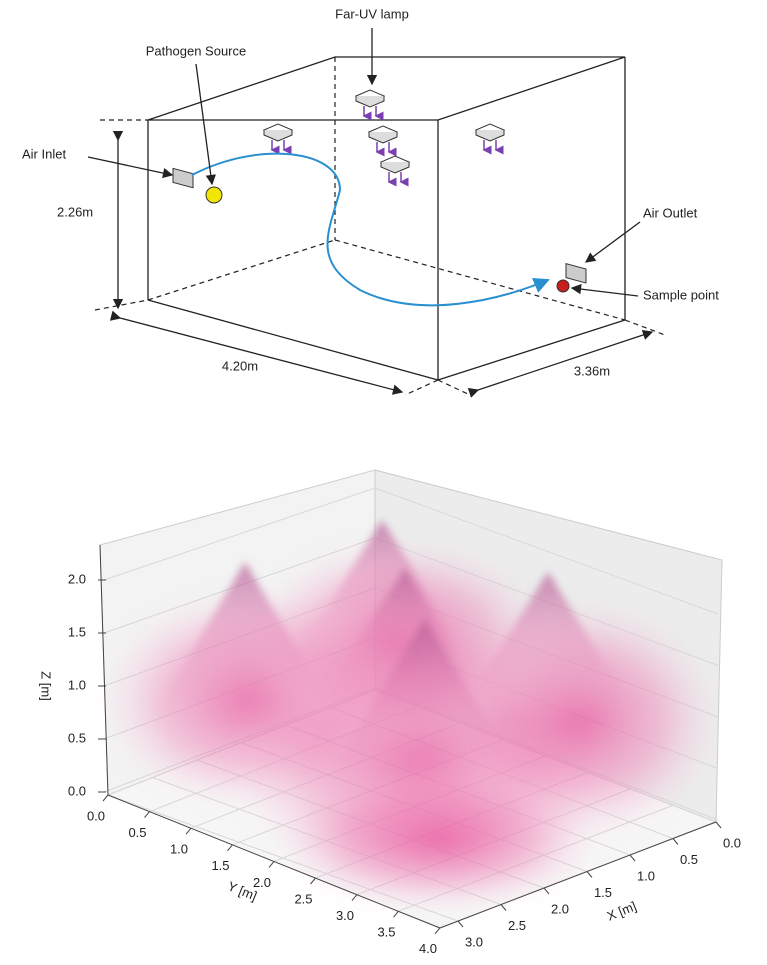 The image size is (767, 965). What do you see at coordinates (622, 910) in the screenshot?
I see `x-axis-label: X [m]` at bounding box center [622, 910].